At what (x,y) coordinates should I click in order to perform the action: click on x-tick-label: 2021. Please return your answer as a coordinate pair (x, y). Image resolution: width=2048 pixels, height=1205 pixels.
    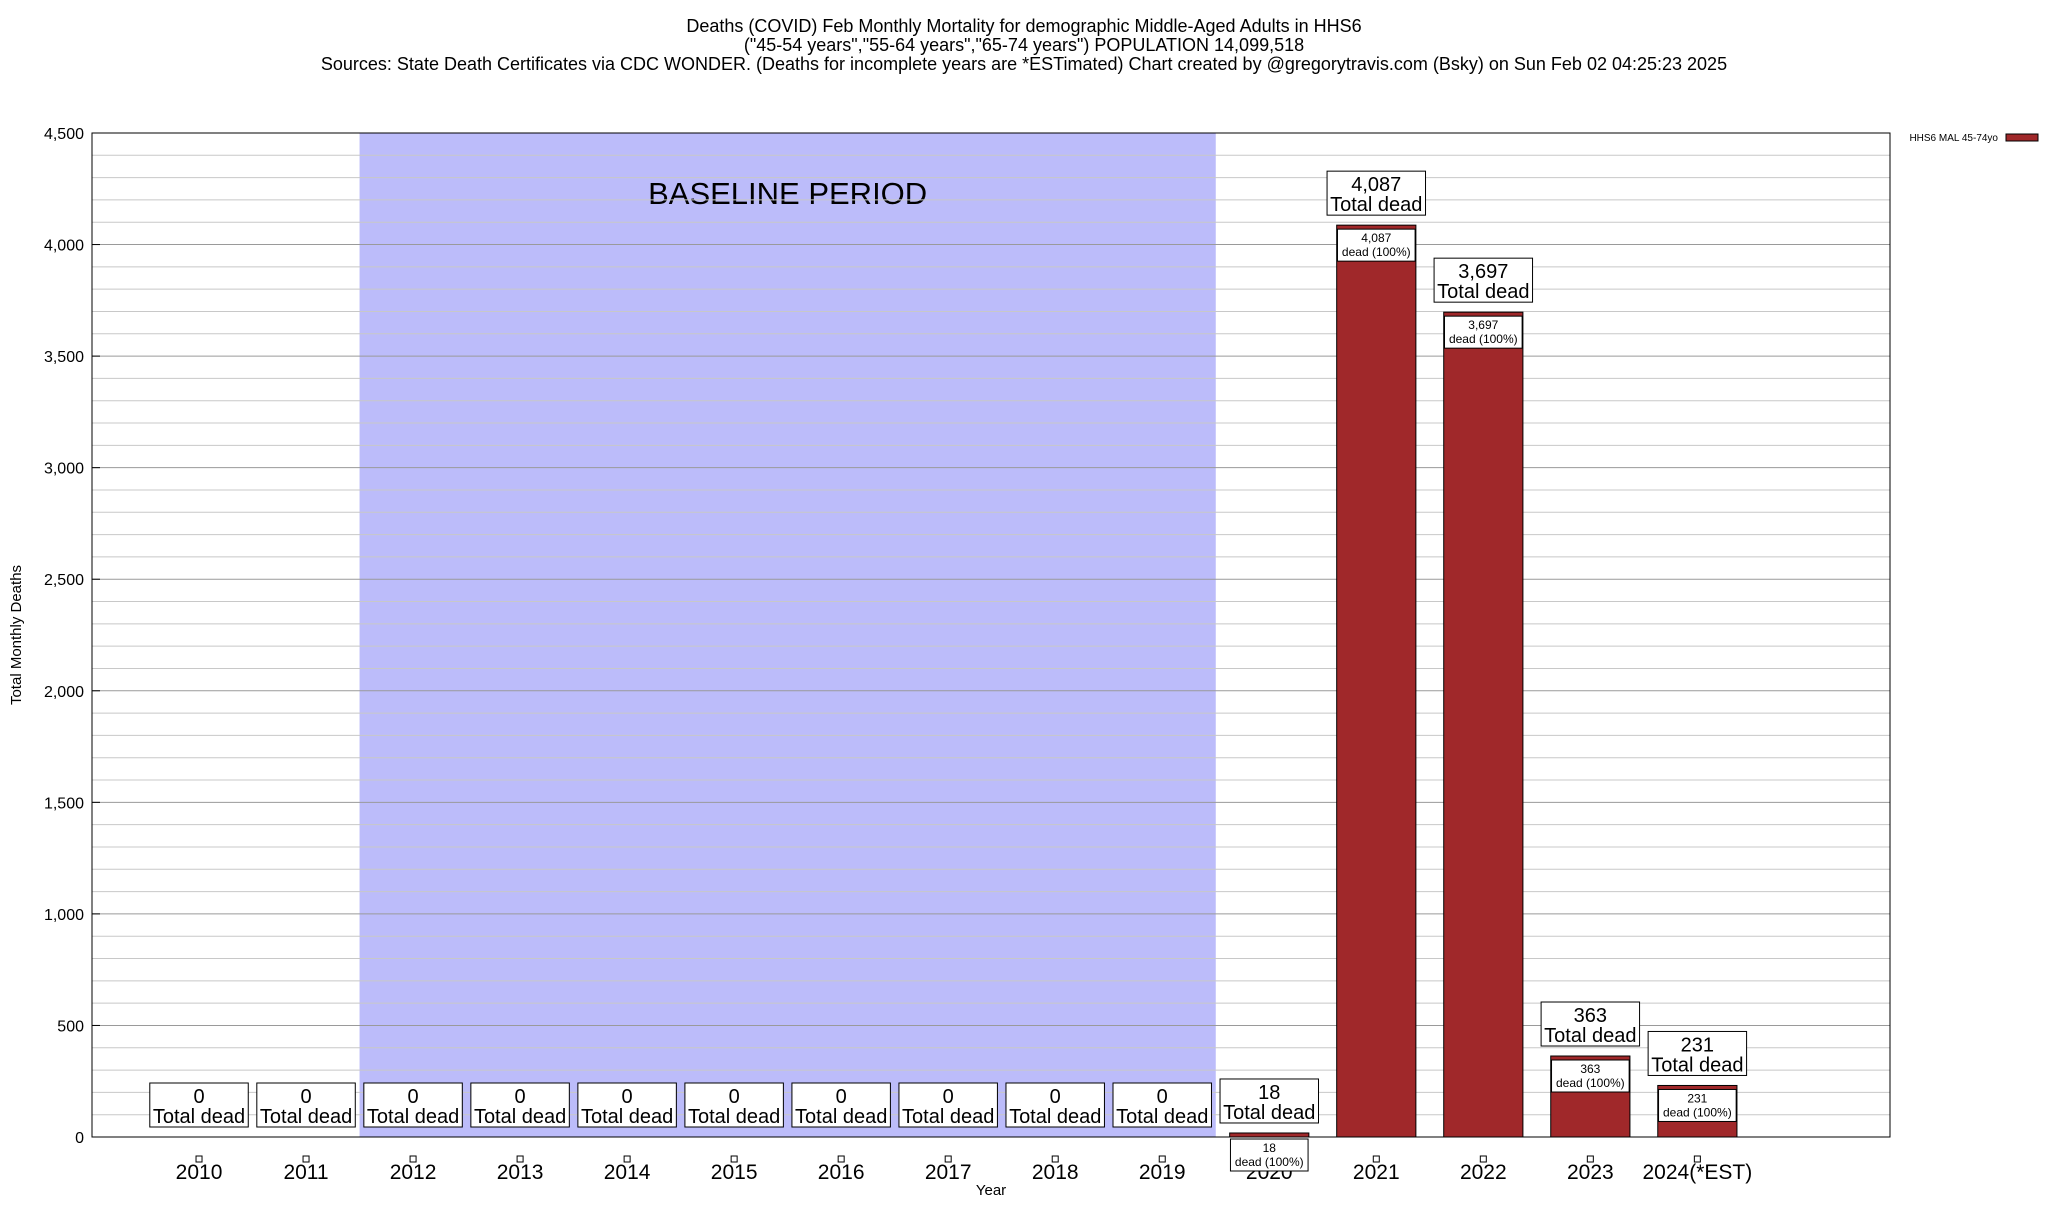
    Looking at the image, I should click on (1376, 1172).